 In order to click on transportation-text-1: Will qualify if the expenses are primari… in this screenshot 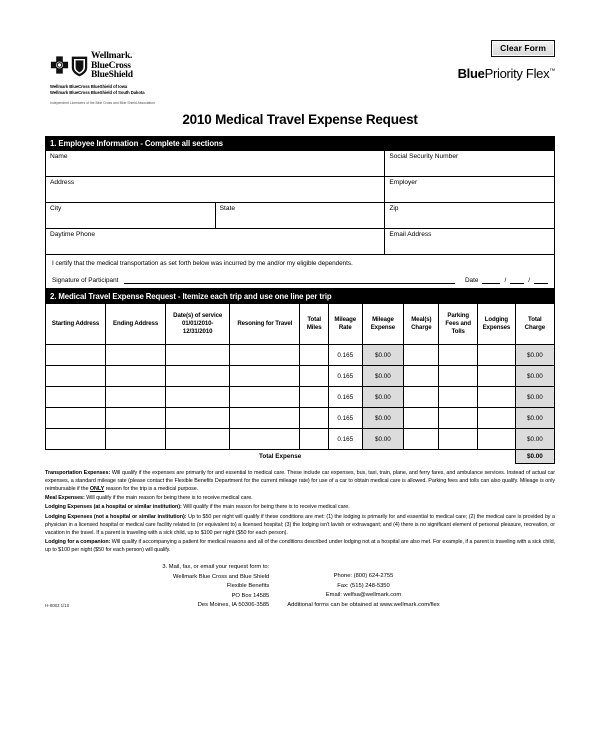, I will do `click(300, 481)`.